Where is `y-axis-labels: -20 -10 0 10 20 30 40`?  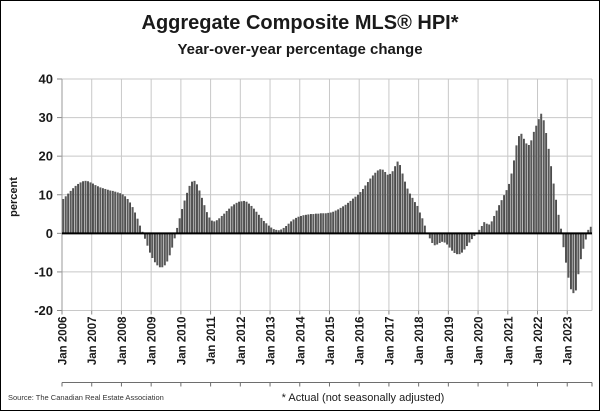 y-axis-labels: -20 -10 0 10 20 30 40 is located at coordinates (43, 195).